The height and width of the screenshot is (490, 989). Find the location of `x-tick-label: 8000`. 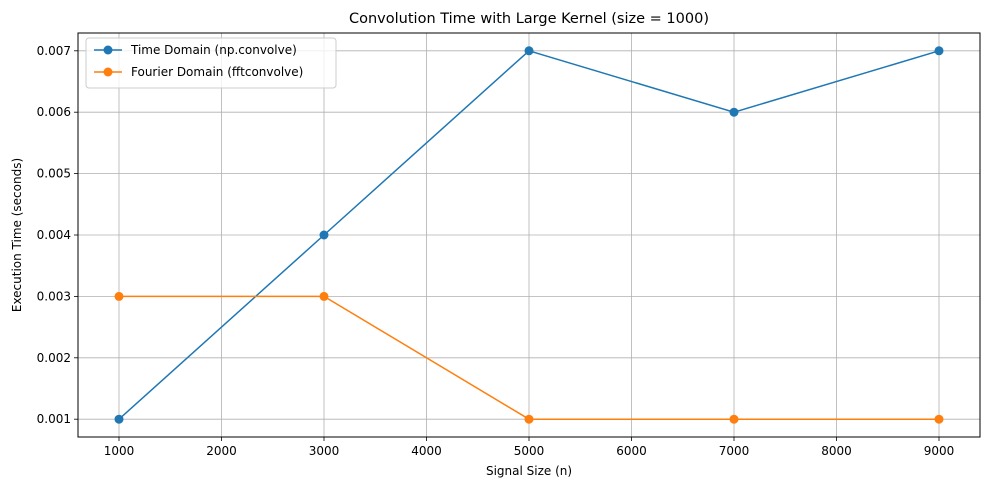

x-tick-label: 8000 is located at coordinates (836, 451).